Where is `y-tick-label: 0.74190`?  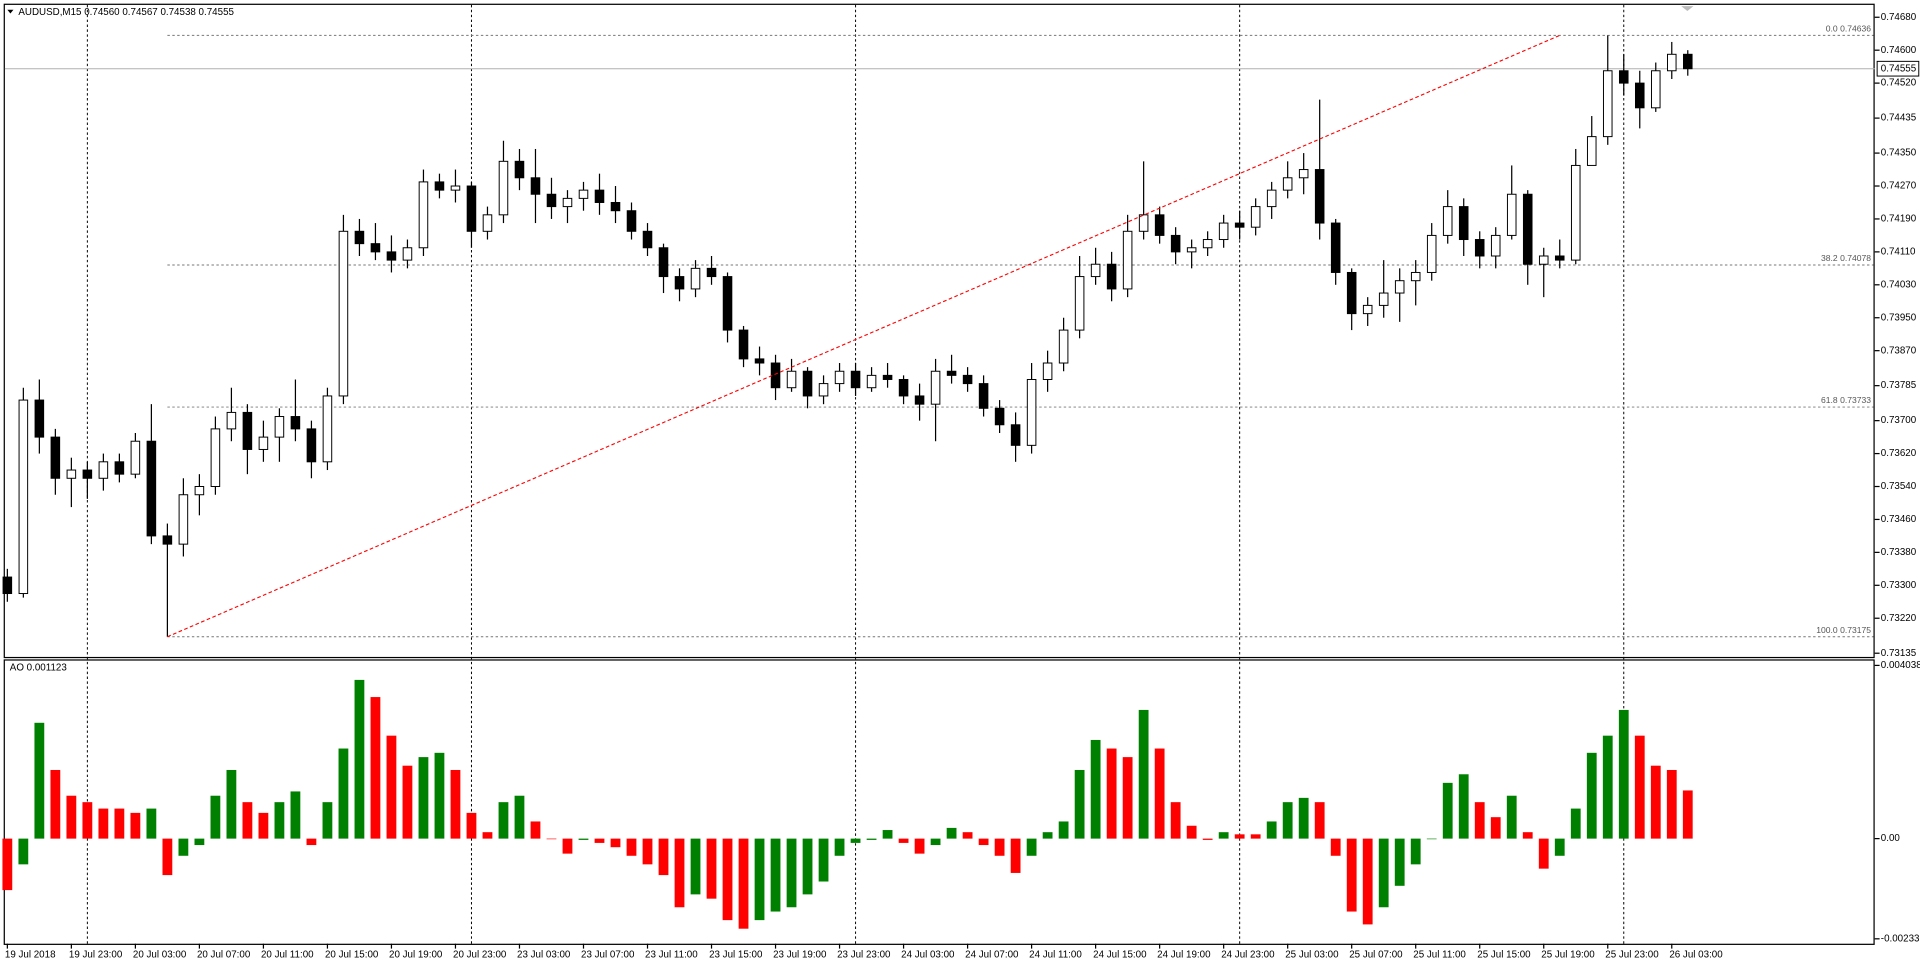
y-tick-label: 0.74190 is located at coordinates (1899, 219).